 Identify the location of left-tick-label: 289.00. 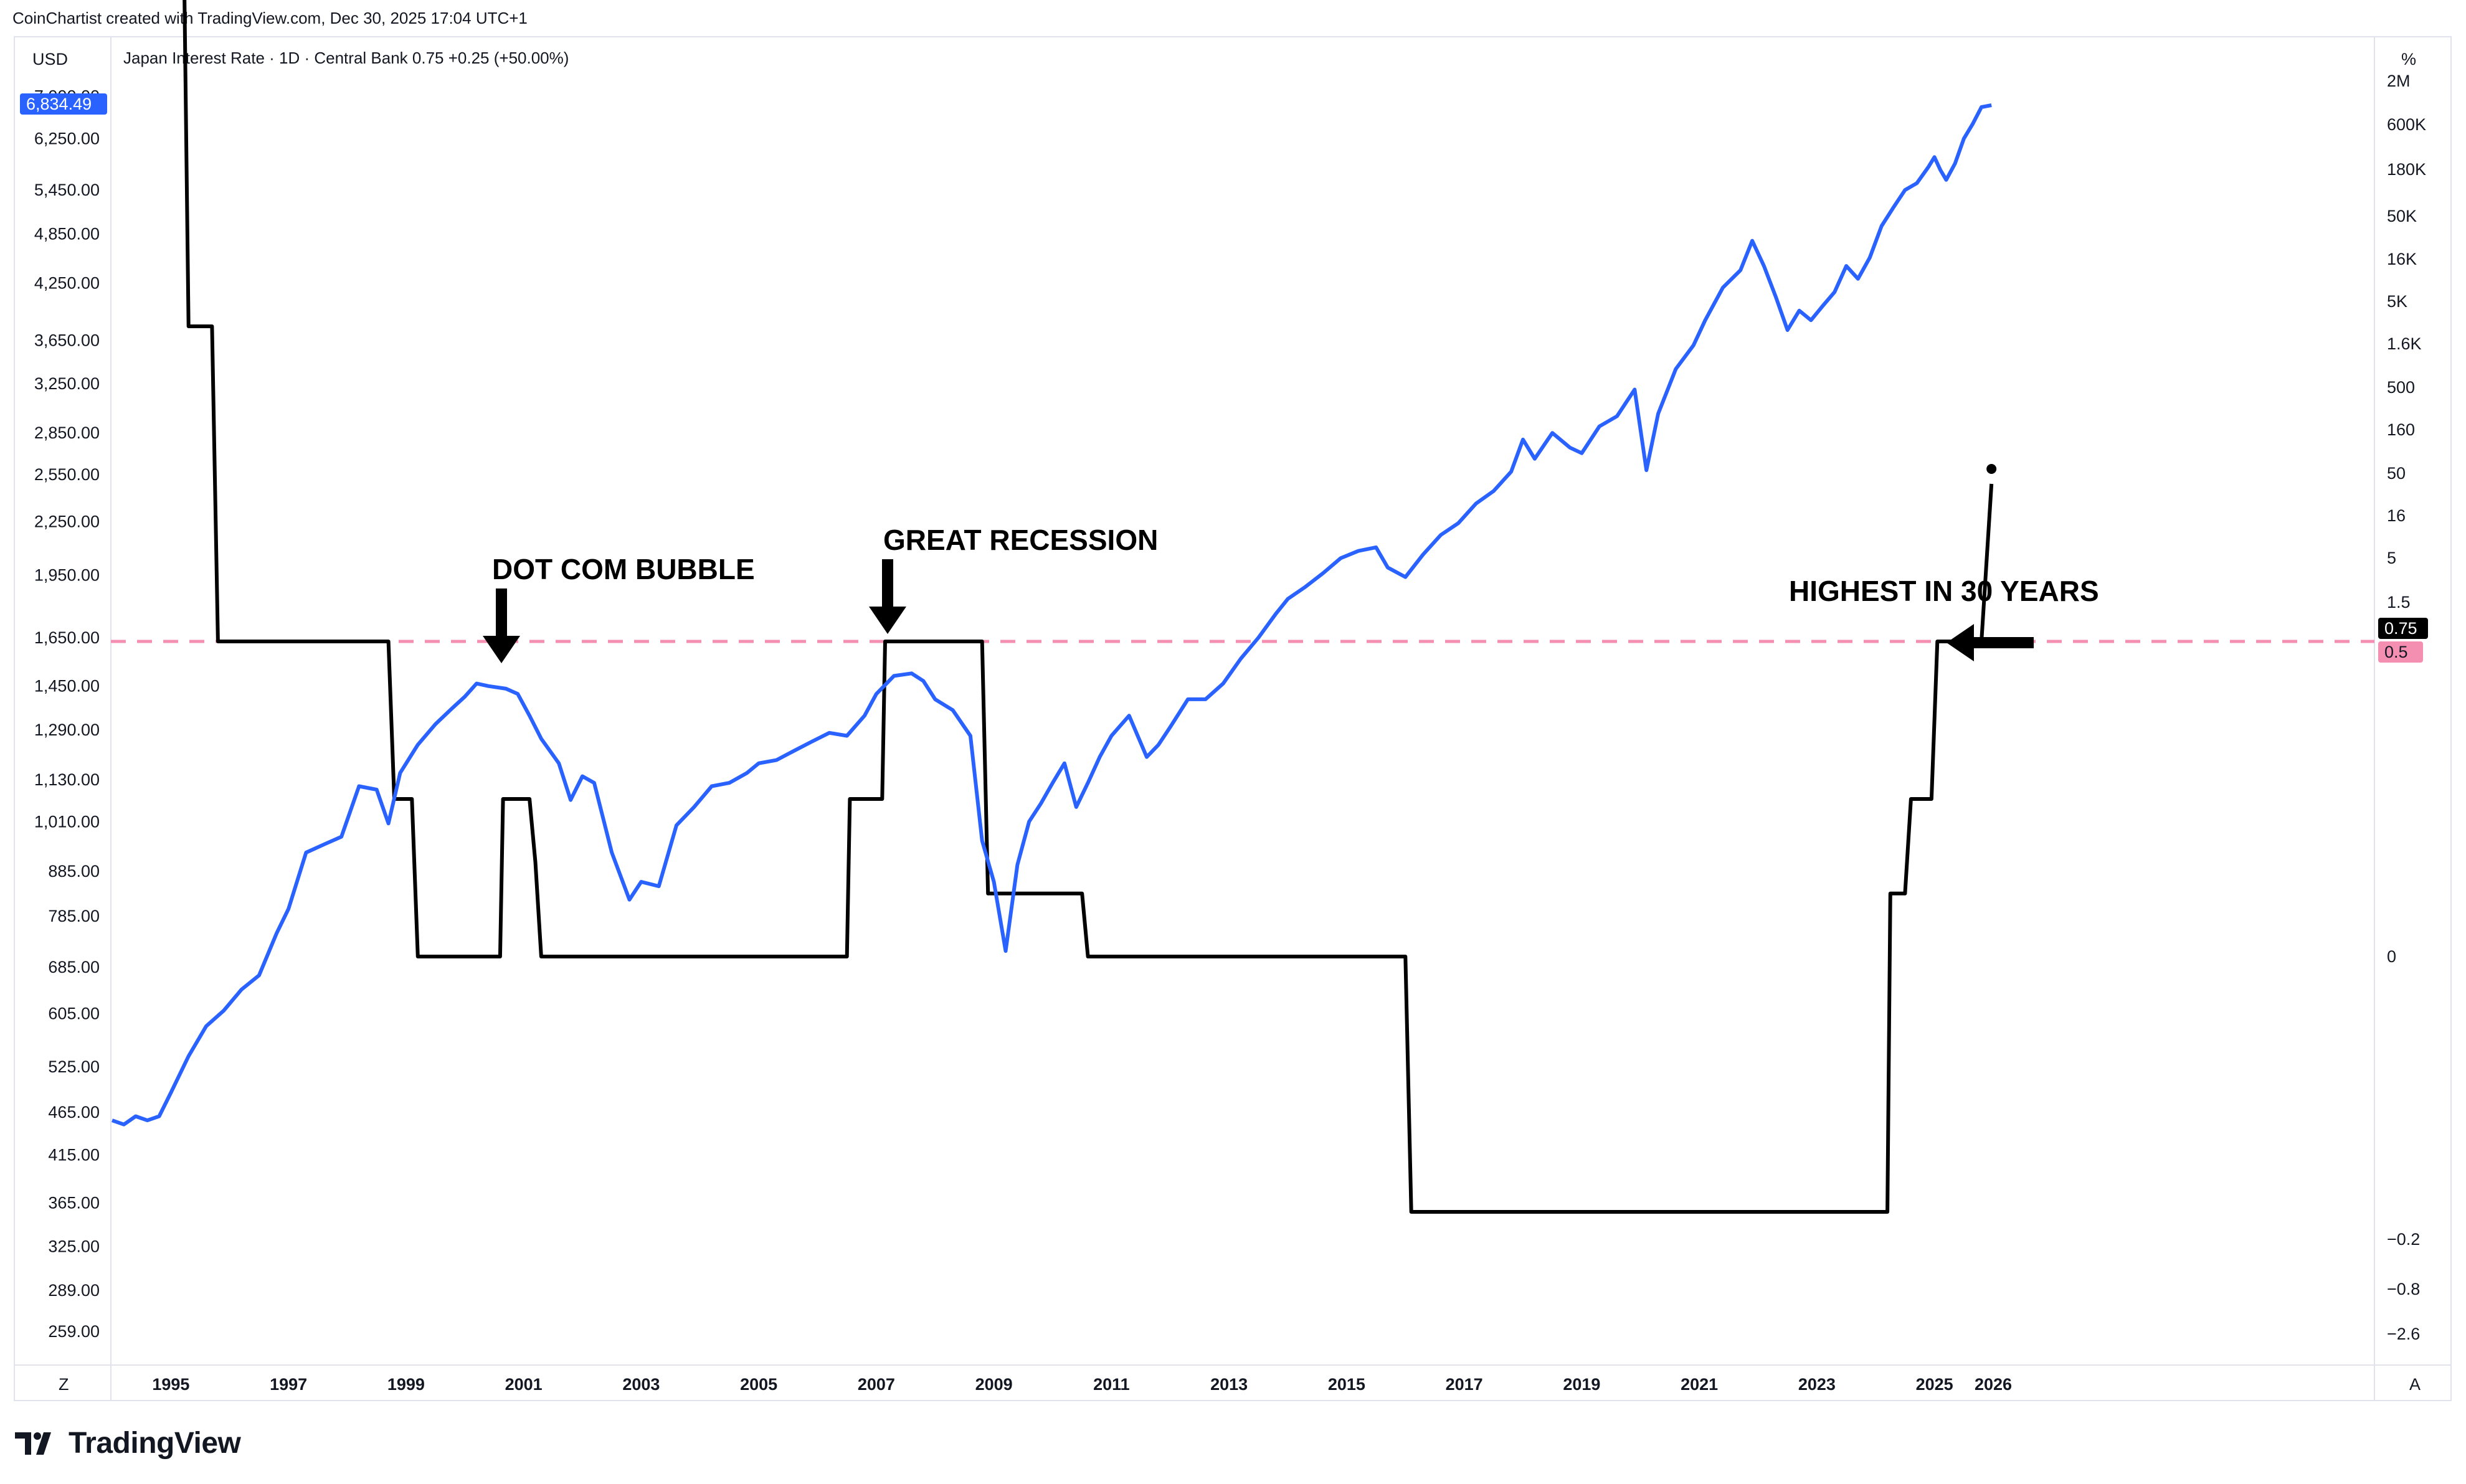
(74, 1290).